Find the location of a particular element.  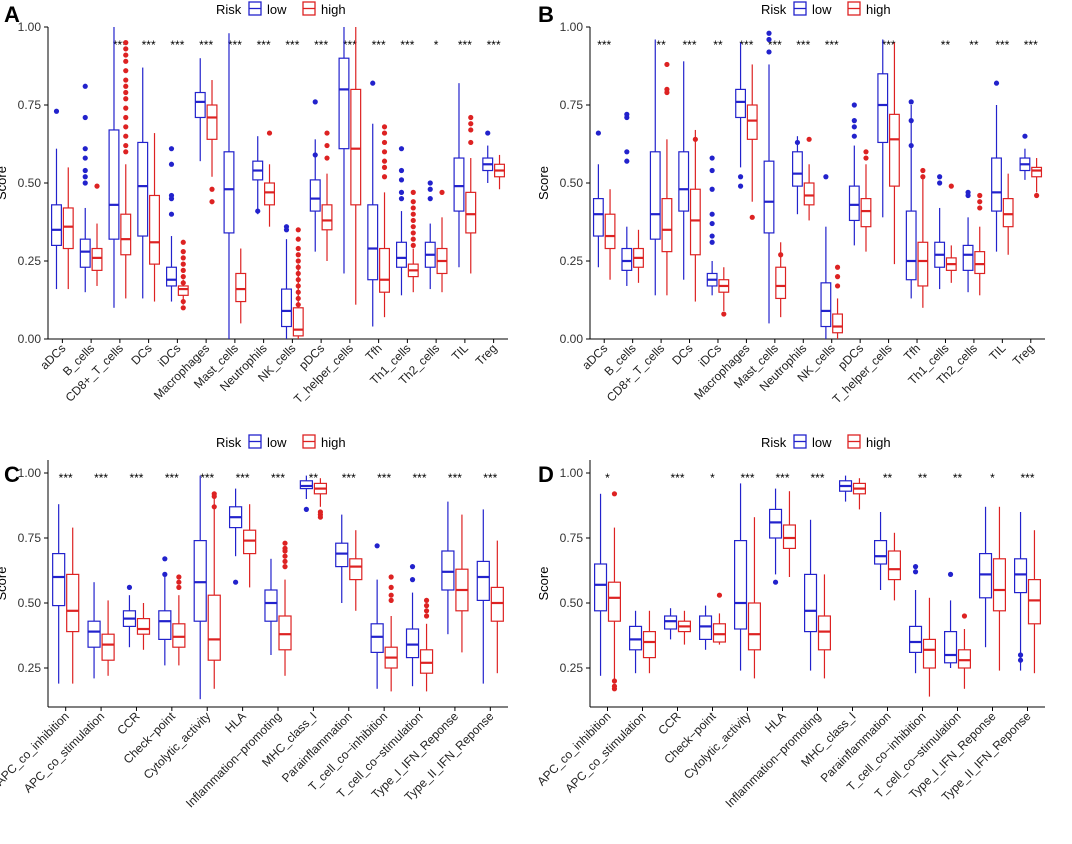

legend-high-label: high is located at coordinates (333, 9).